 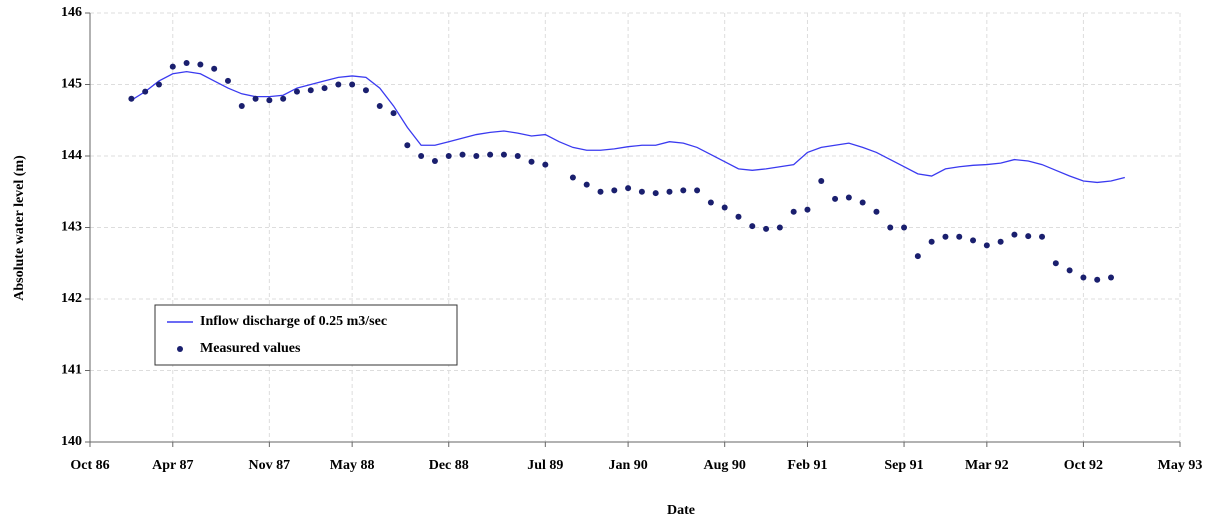 What do you see at coordinates (71, 84) in the screenshot?
I see `y-tick-label: 145` at bounding box center [71, 84].